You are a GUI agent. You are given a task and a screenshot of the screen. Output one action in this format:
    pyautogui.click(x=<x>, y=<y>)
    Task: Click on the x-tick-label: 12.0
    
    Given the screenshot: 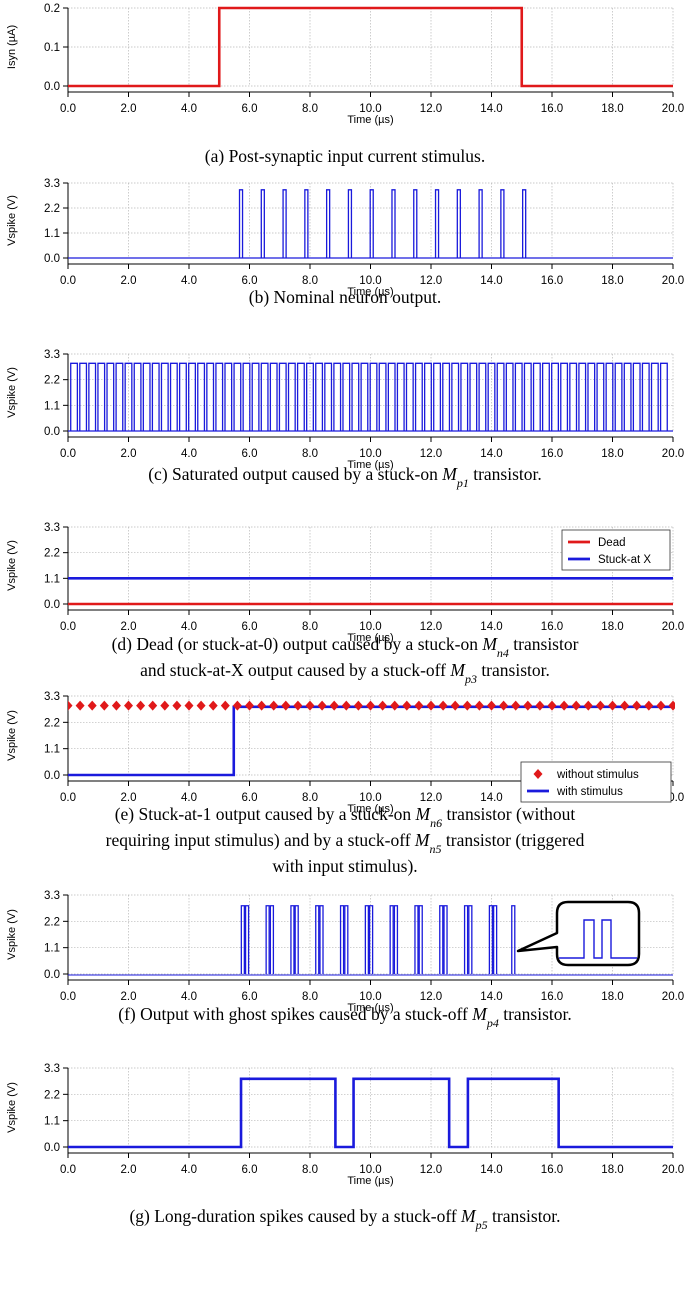 What is the action you would take?
    pyautogui.click(x=431, y=627)
    